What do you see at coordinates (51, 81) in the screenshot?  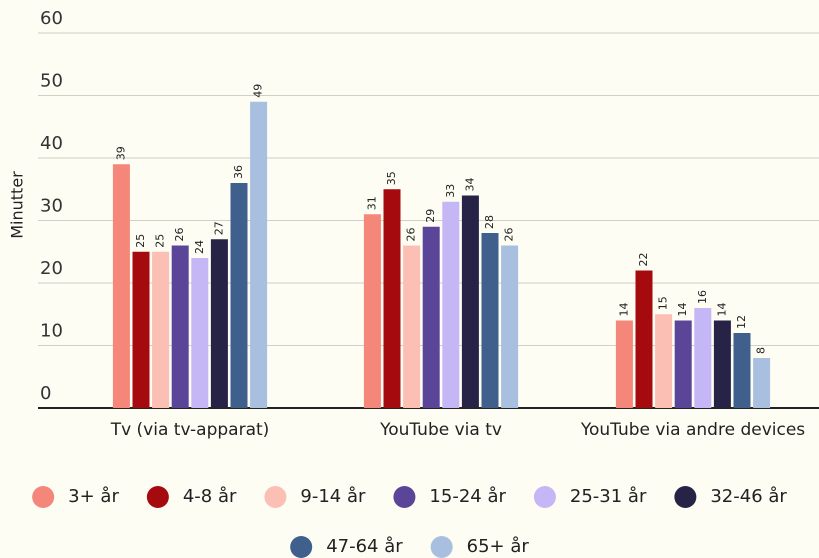 I see `y-tick-label: 50` at bounding box center [51, 81].